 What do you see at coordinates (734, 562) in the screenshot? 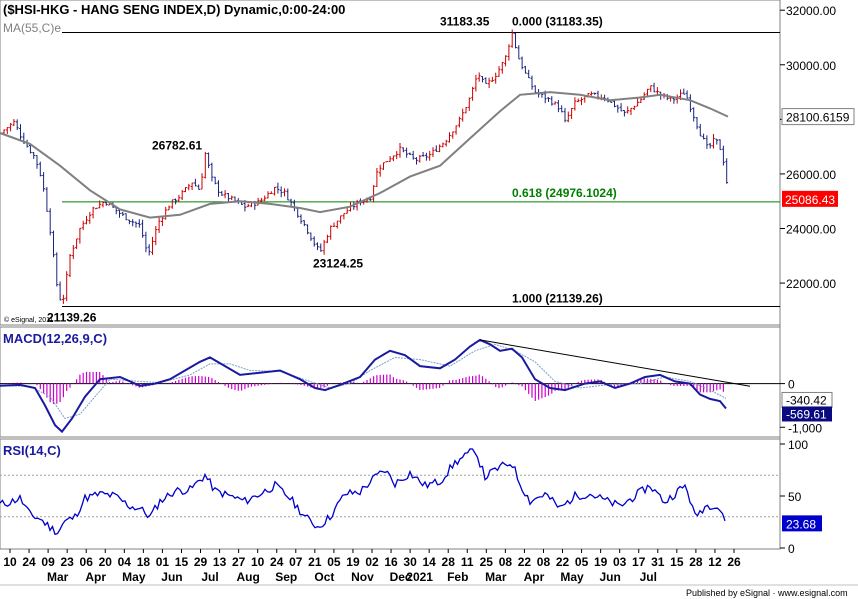
I see `x-day-label: 26` at bounding box center [734, 562].